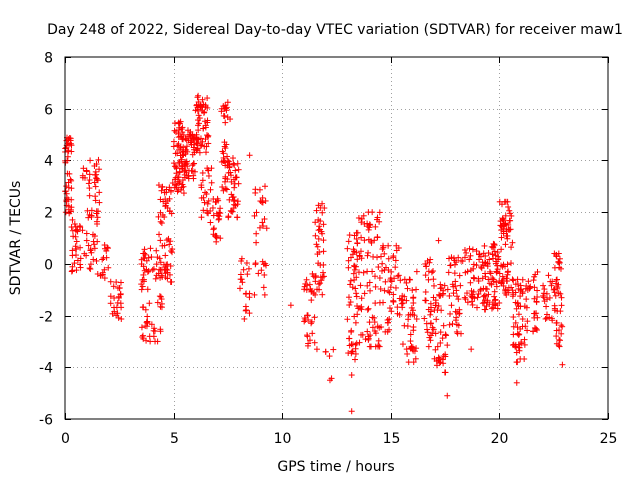 Image resolution: width=640 pixels, height=480 pixels. Describe the element at coordinates (48, 111) in the screenshot. I see `y-tick-label: 6` at that location.